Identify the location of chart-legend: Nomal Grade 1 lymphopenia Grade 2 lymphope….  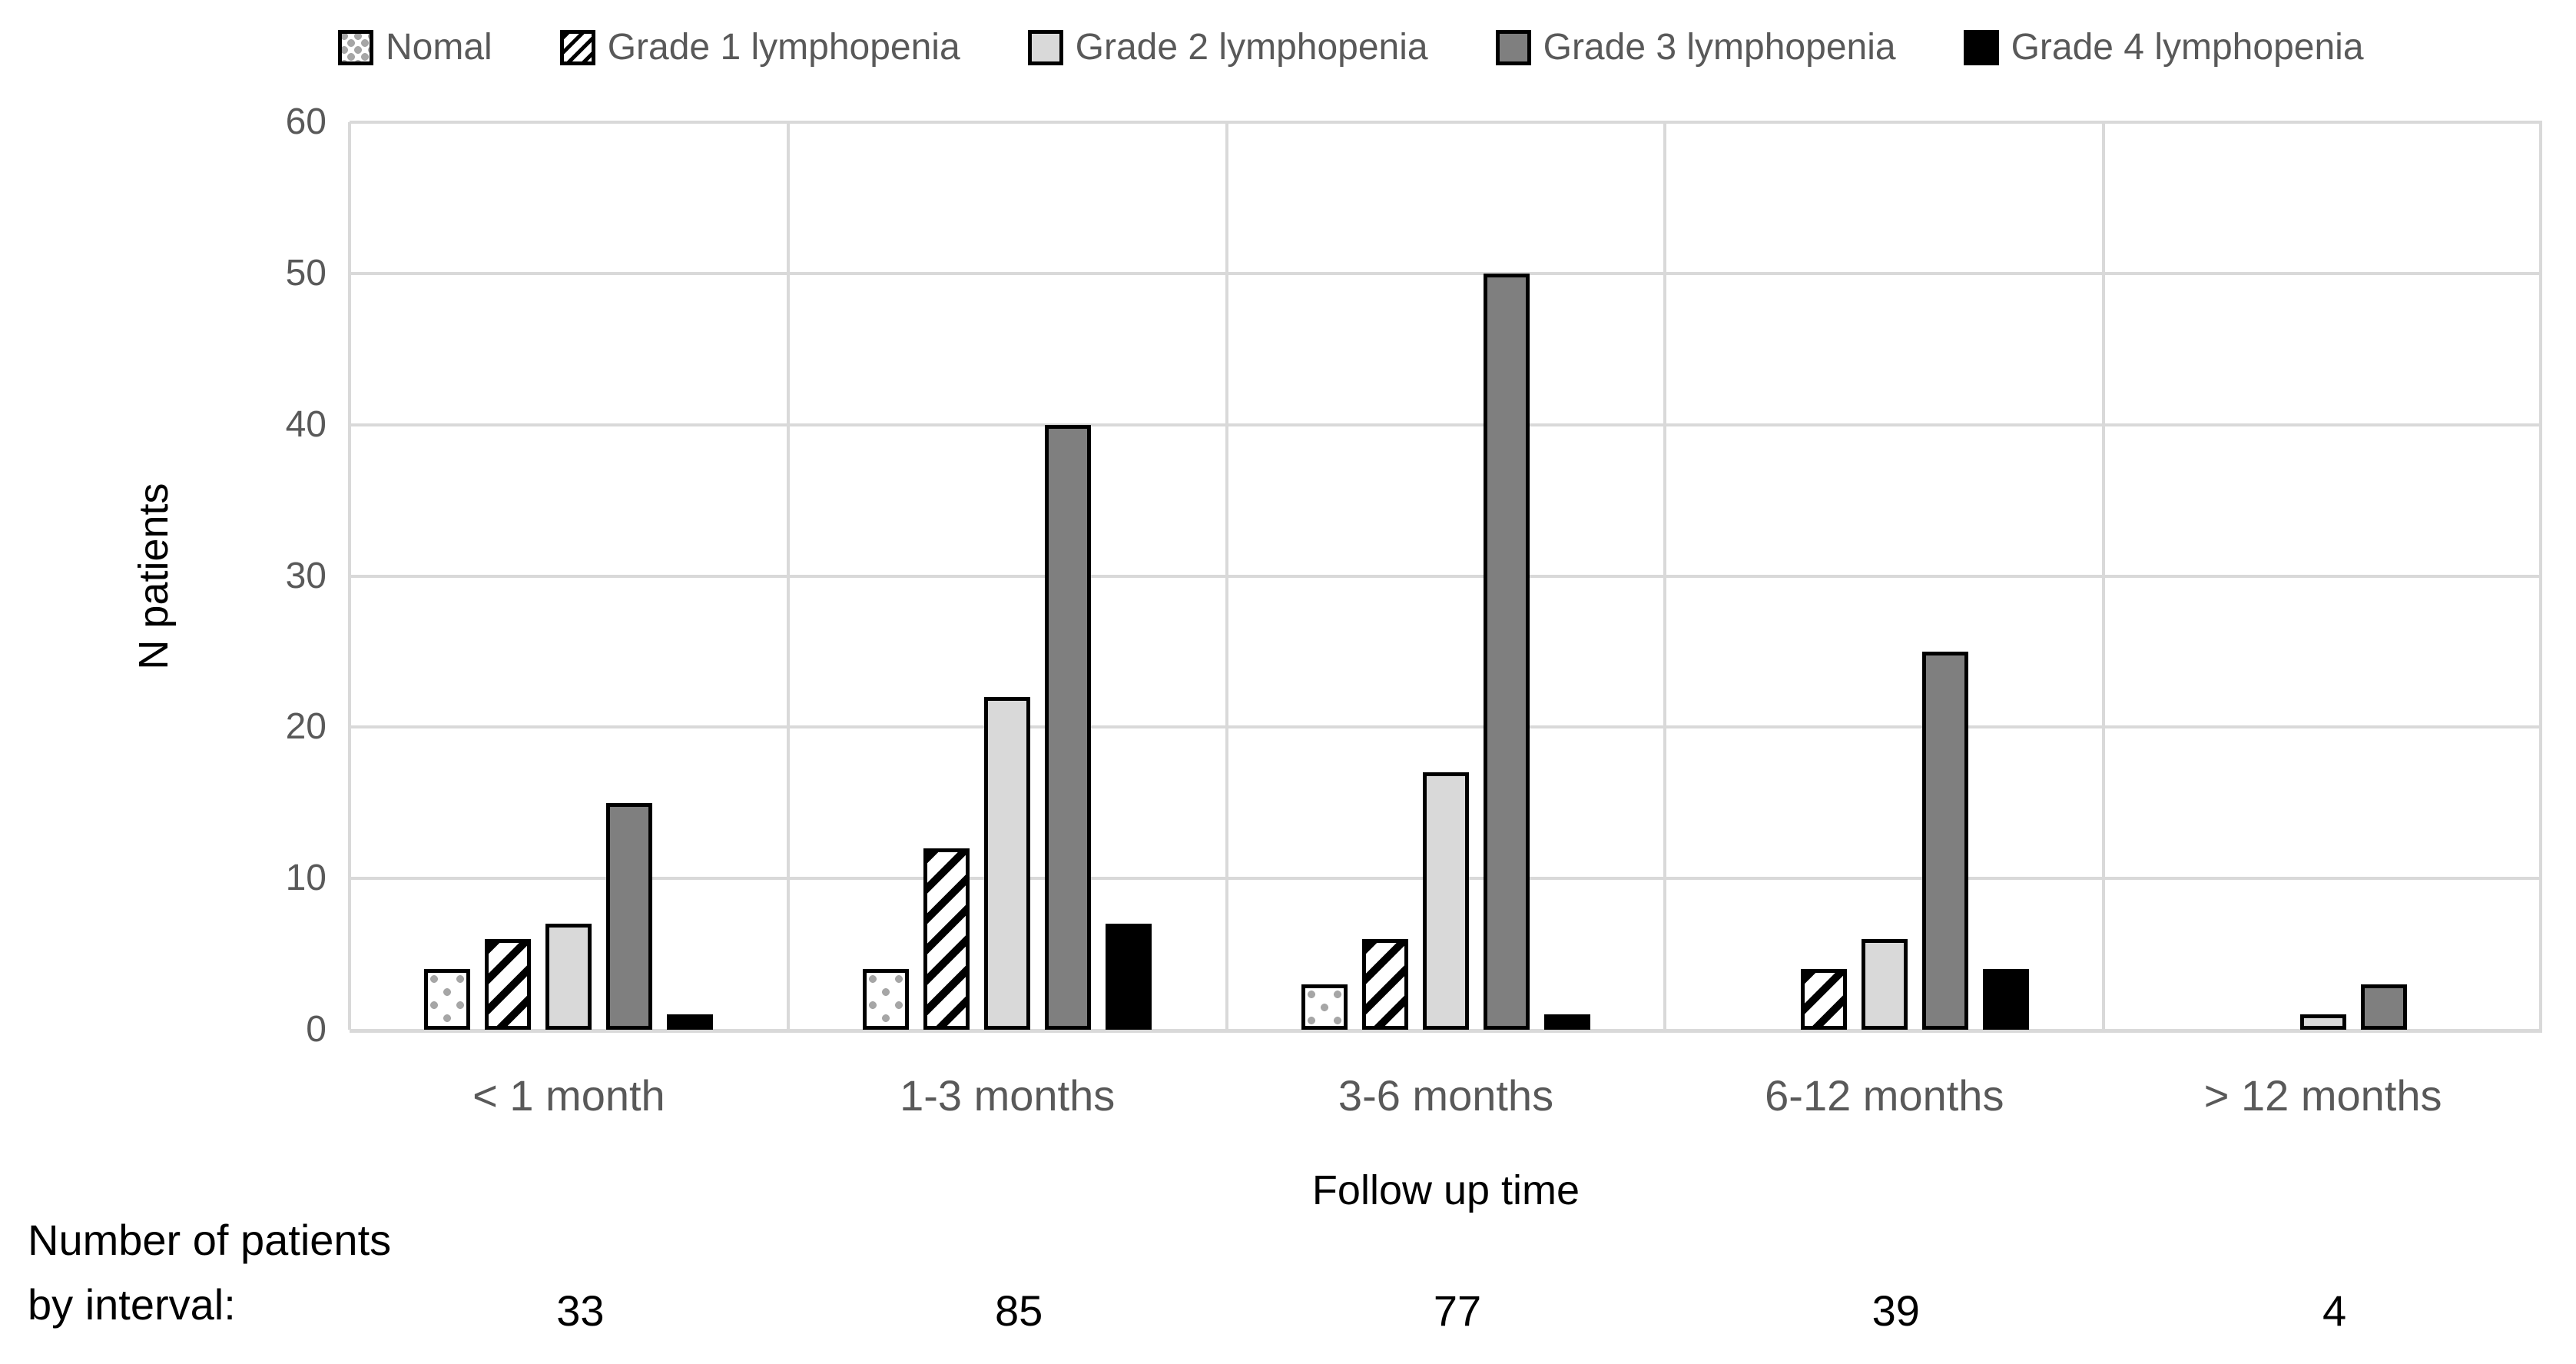
(1351, 47).